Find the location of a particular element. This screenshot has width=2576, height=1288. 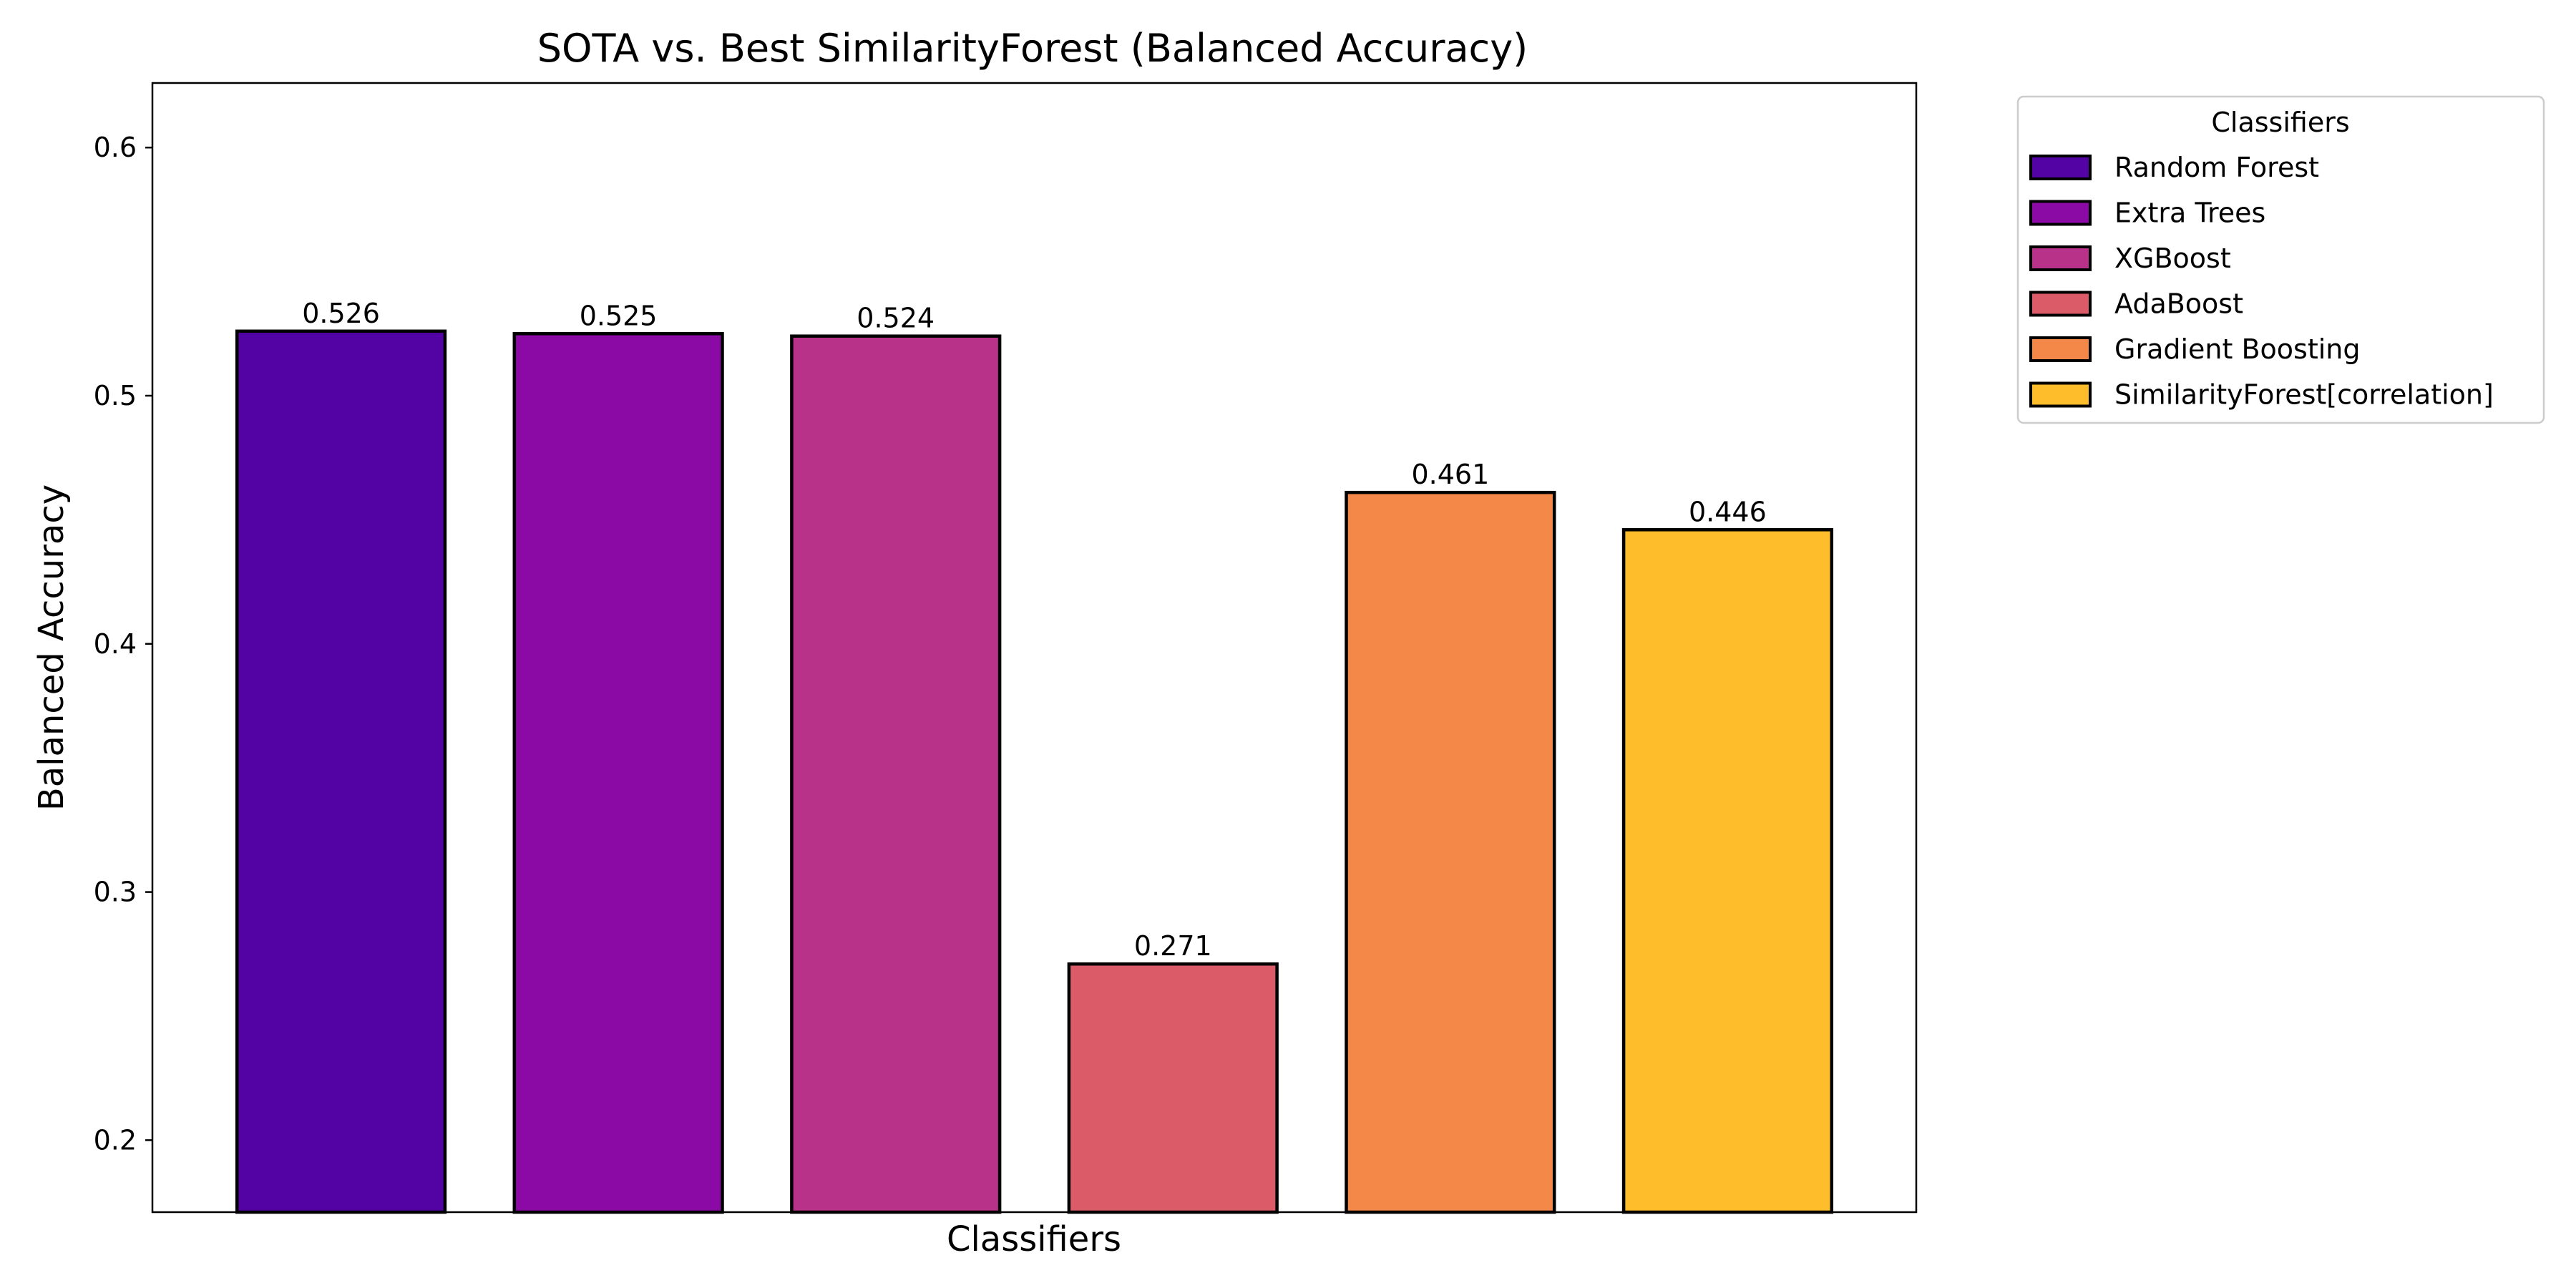

y-tick-label: 0.2 is located at coordinates (115, 1140).